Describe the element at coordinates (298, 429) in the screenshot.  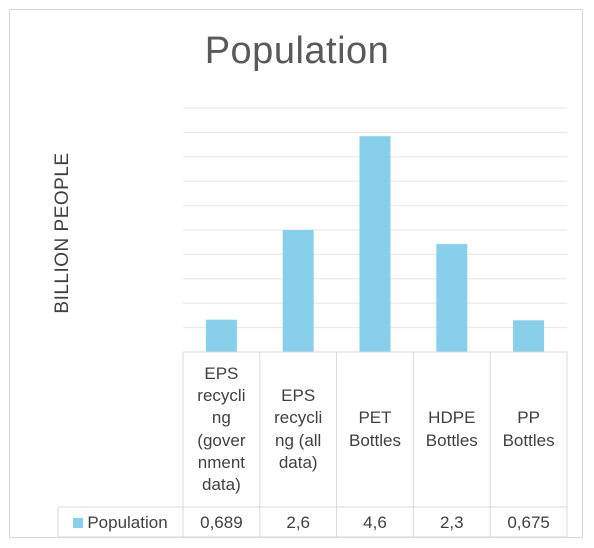
I see `category-label: EPS recycli ng (all data)` at that location.